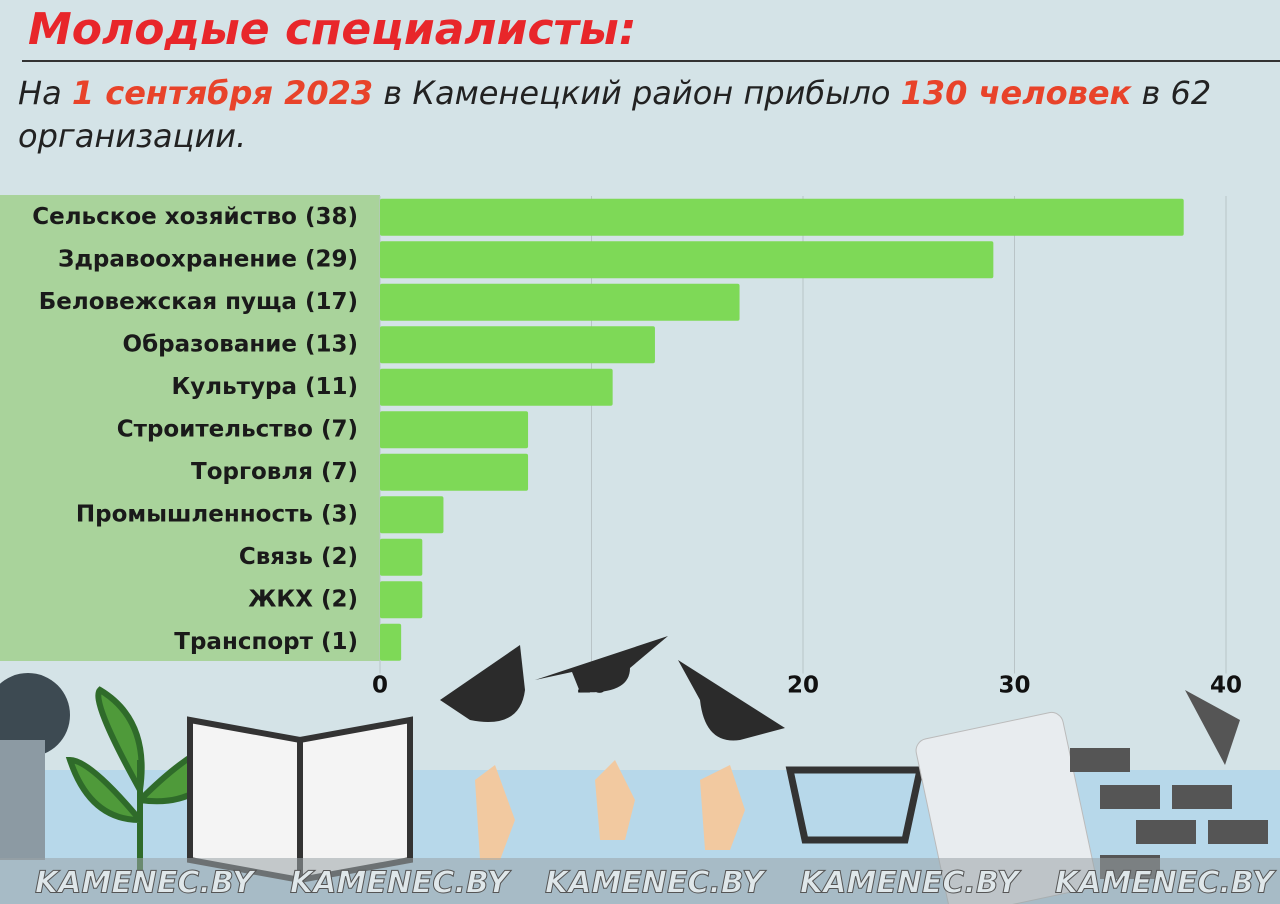  Describe the element at coordinates (266, 642) in the screenshot. I see `y-tick-label: Транспорт (1)` at that location.